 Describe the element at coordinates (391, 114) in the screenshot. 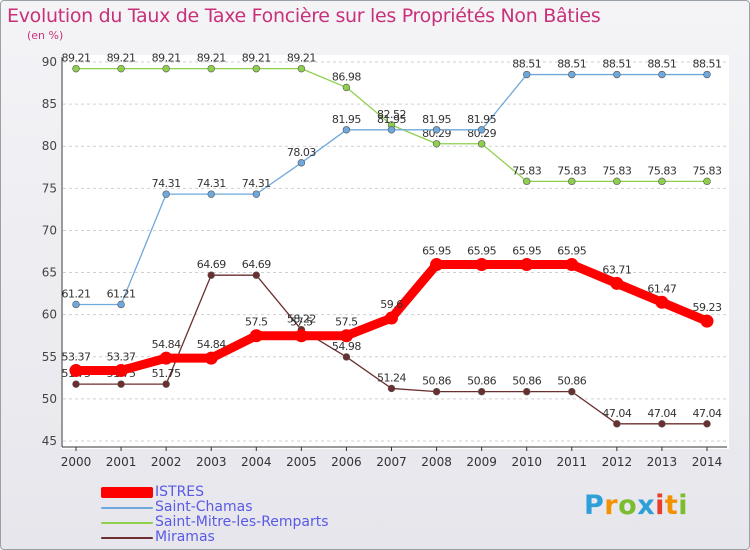

I see `data-label-saint-mitre-les-remparts: 82.52` at that location.